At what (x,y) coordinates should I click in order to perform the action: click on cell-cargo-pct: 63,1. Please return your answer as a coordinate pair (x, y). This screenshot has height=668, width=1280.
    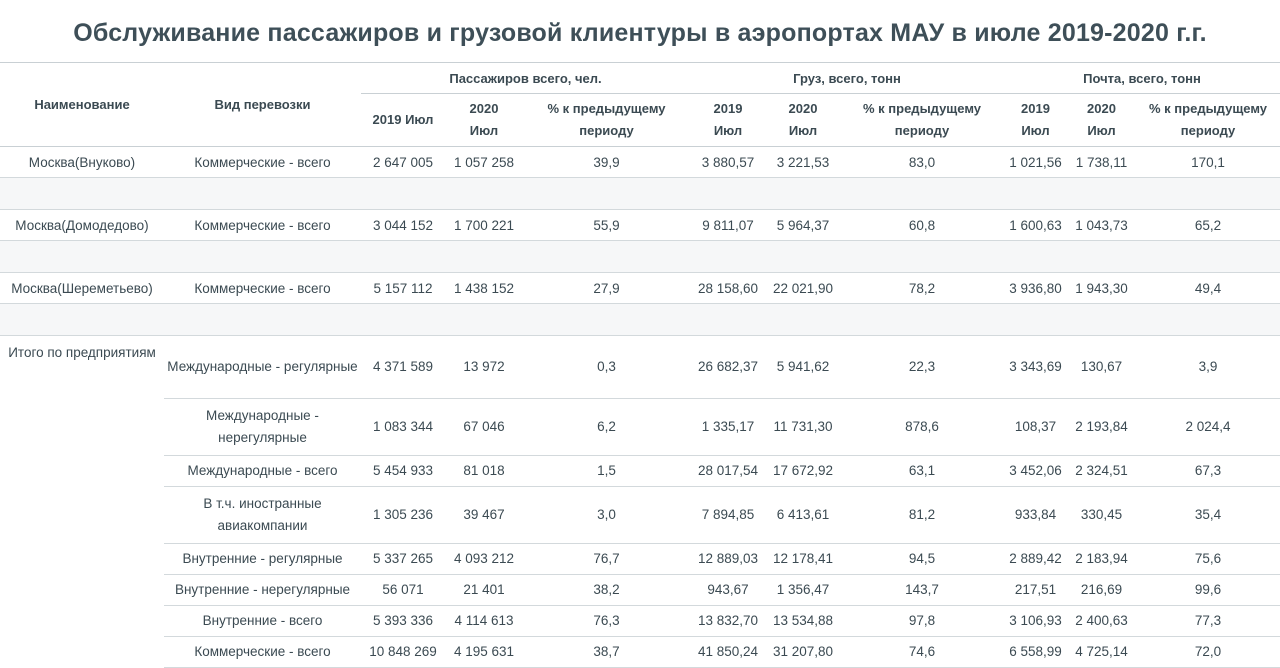
    Looking at the image, I should click on (922, 471).